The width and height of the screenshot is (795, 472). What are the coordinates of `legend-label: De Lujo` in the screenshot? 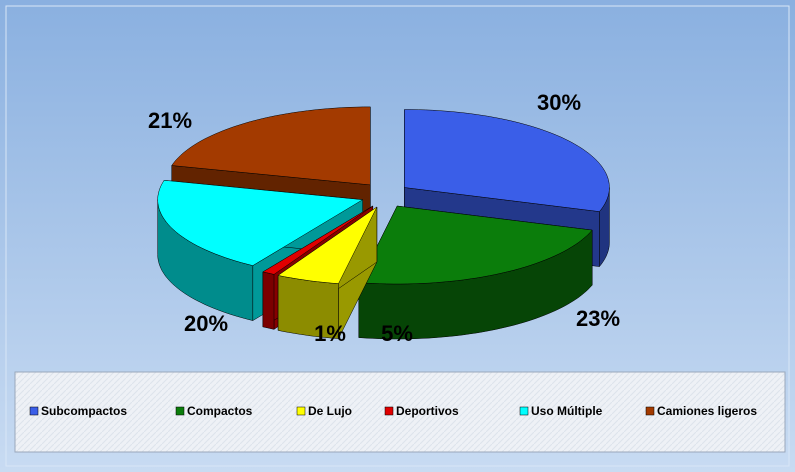 It's located at (330, 411).